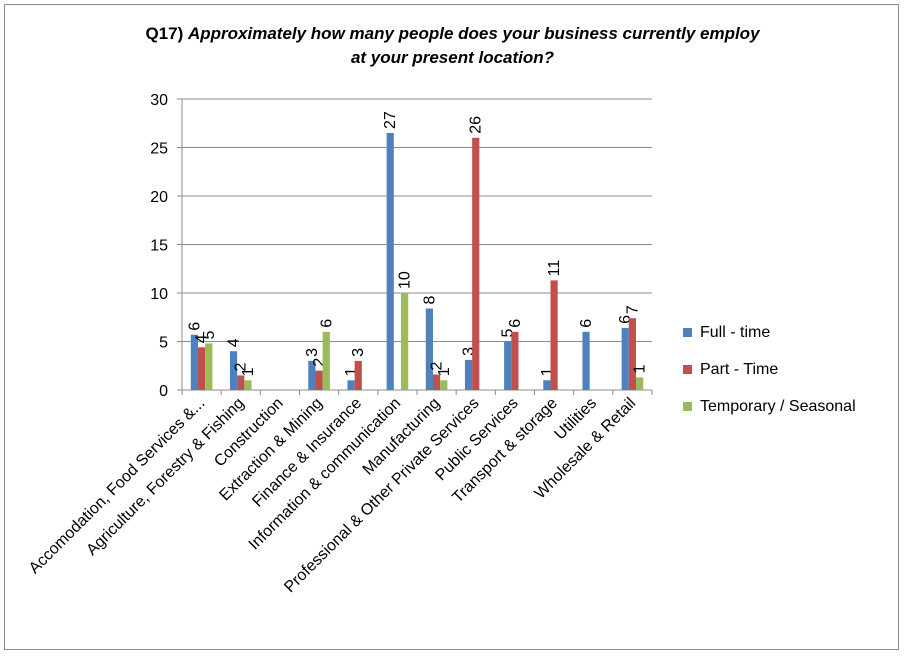  I want to click on data-label-2-1: 1, so click(248, 371).